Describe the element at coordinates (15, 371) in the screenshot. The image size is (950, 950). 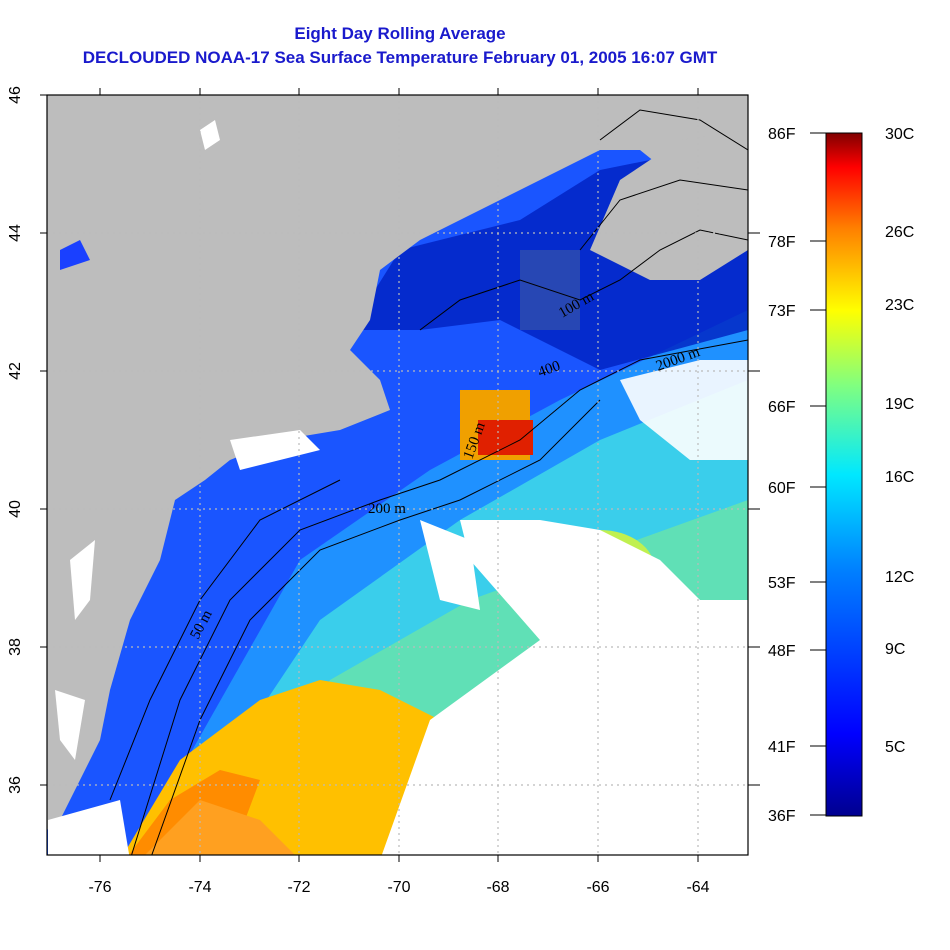
I see `lat-tick-label: 42` at that location.